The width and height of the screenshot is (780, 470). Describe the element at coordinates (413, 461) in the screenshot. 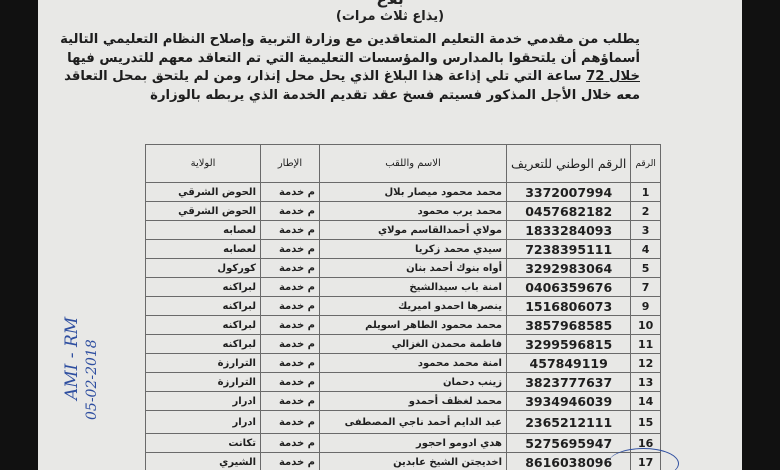

I see `cell-name: اخديجتن الشيخ عابدين` at that location.